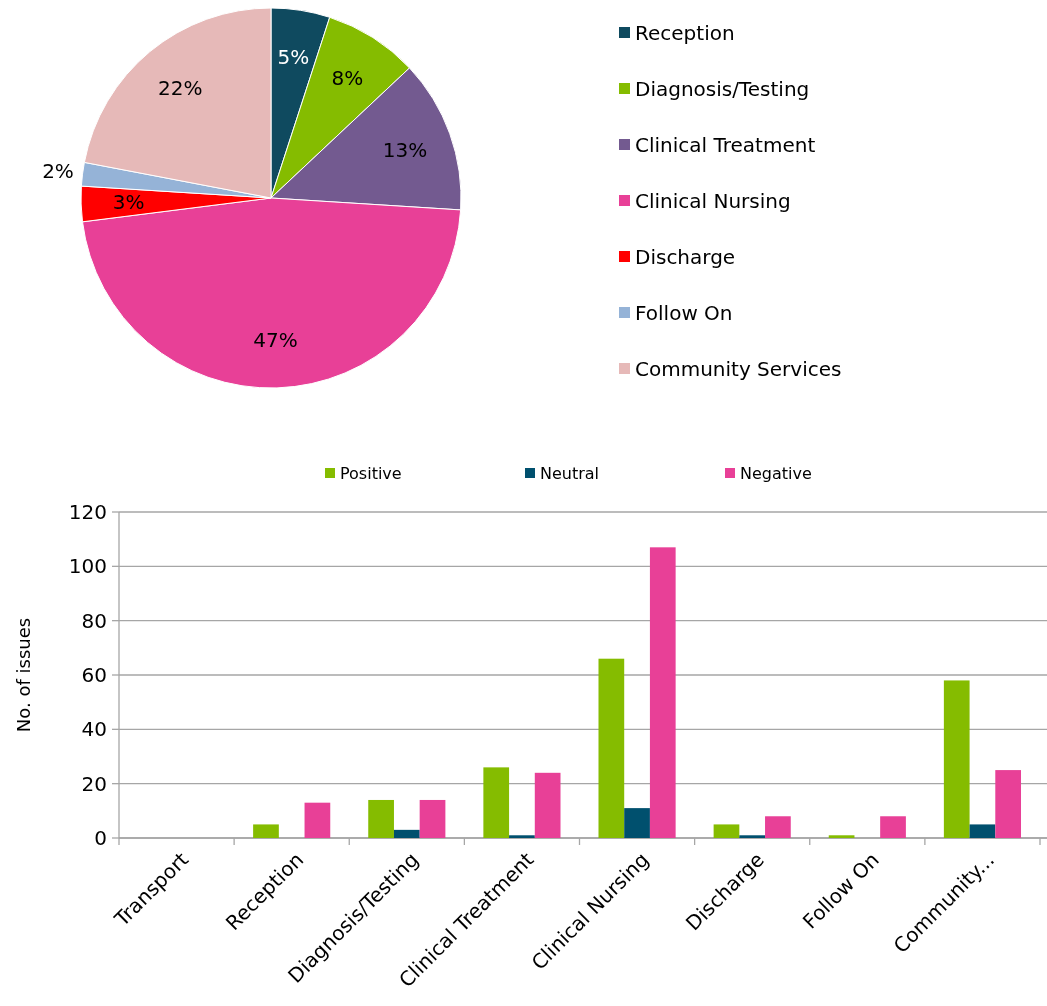 The height and width of the screenshot is (1006, 1047). Describe the element at coordinates (128, 202) in the screenshot. I see `data-label: 3%` at that location.